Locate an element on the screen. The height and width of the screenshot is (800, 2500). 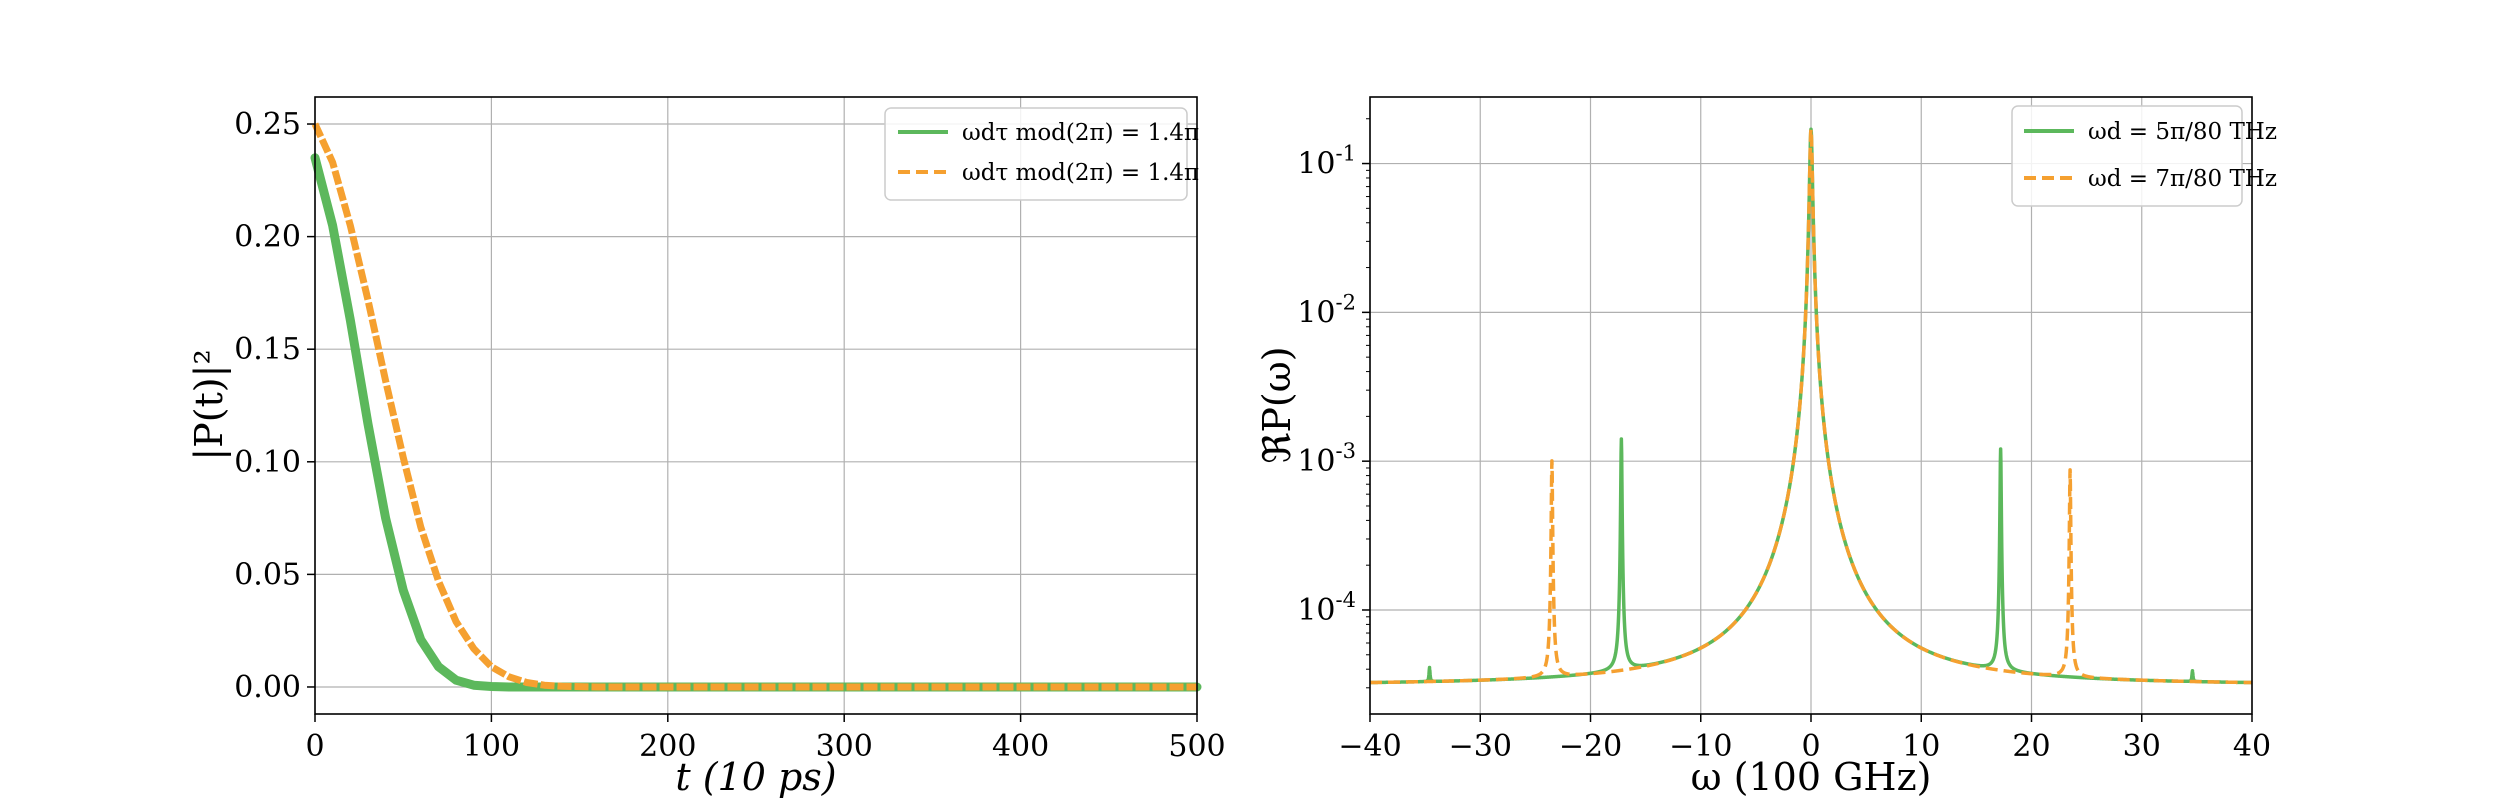
right-legend-label-1: ωd = 7π/80 THz is located at coordinates (2182, 179).